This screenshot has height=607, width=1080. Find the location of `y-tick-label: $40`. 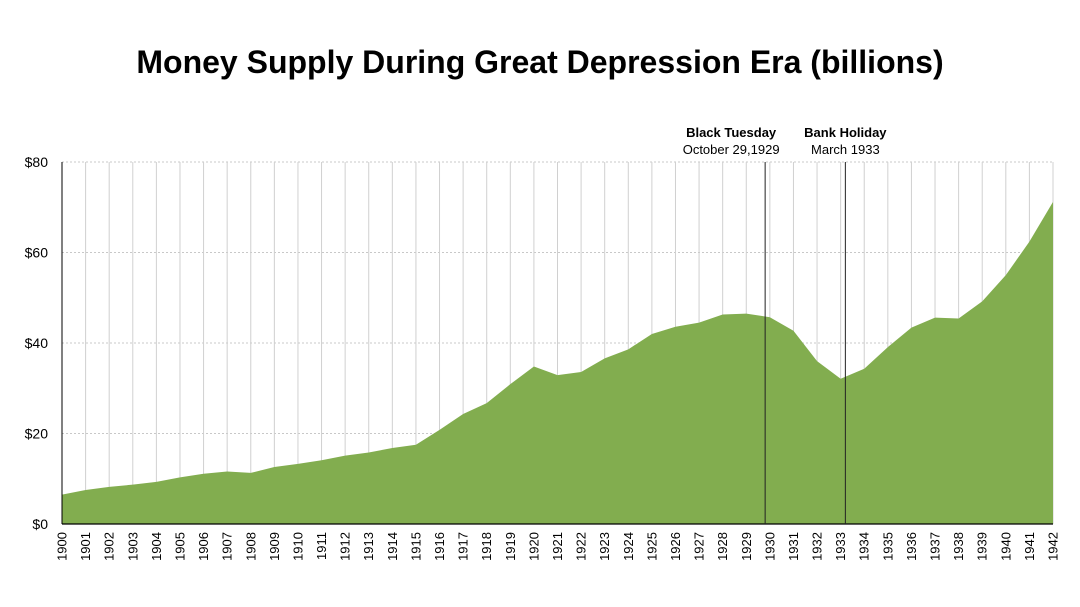

y-tick-label: $40 is located at coordinates (37, 343).